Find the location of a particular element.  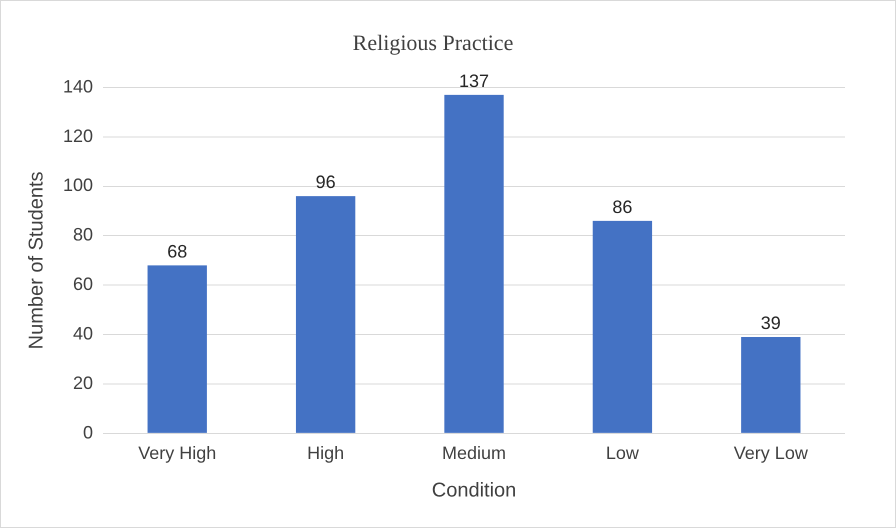

y-tick-label: 120 is located at coordinates (78, 136).